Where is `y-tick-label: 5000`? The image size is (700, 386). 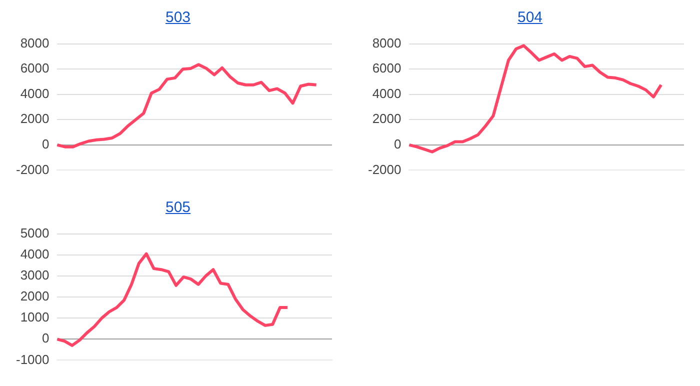 y-tick-label: 5000 is located at coordinates (35, 232).